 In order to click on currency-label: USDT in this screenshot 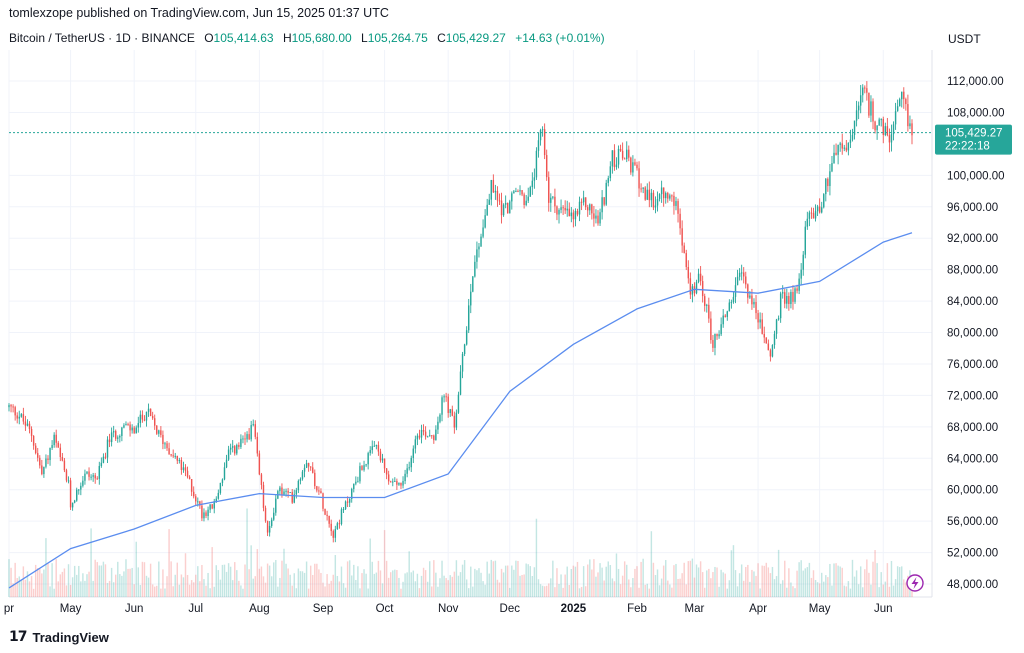, I will do `click(964, 39)`.